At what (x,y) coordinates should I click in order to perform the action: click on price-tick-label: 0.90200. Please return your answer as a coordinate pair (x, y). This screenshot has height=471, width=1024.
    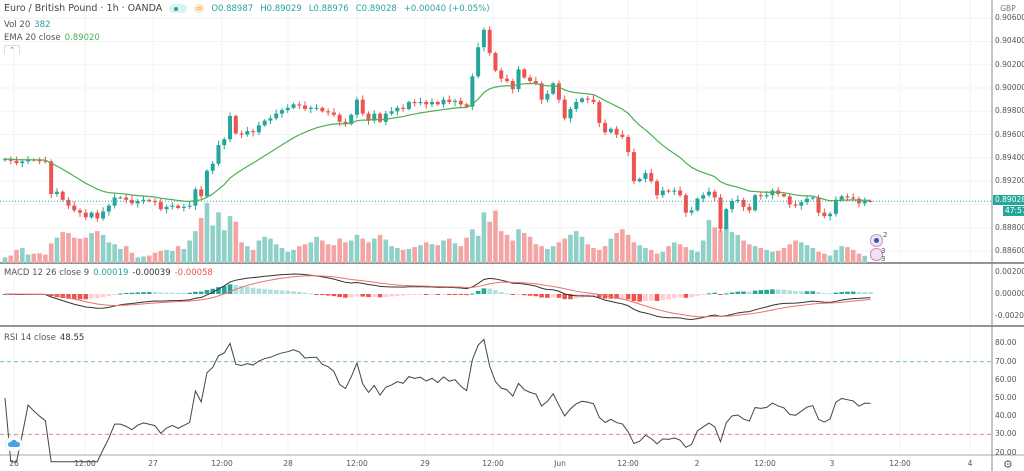
    Looking at the image, I should click on (1009, 64).